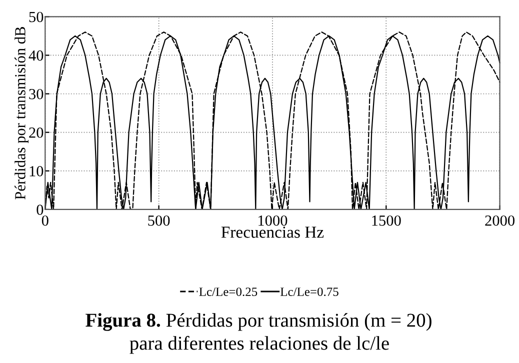 The width and height of the screenshot is (519, 363). I want to click on x-axis-title: Frecuencias Hz, so click(272, 232).